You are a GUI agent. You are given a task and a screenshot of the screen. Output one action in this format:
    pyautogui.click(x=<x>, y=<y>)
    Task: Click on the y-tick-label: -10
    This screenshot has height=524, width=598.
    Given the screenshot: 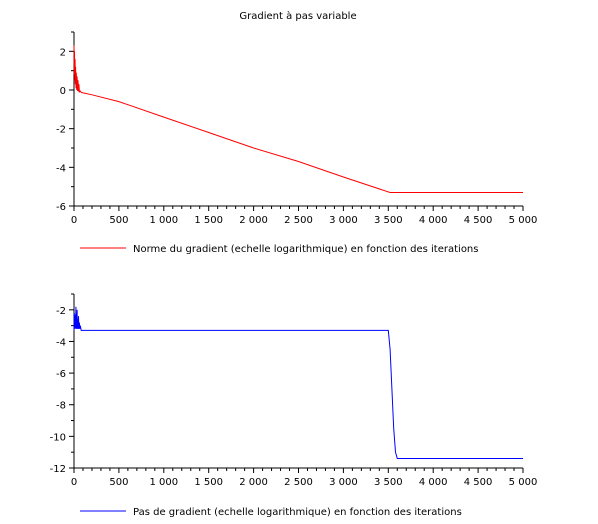 What is the action you would take?
    pyautogui.click(x=58, y=437)
    